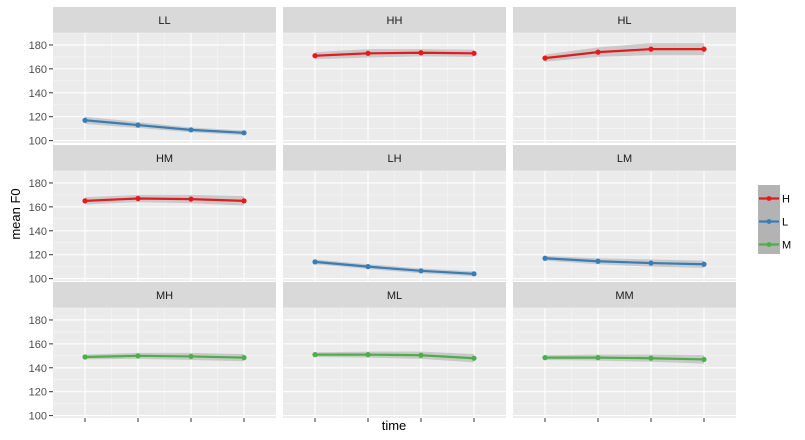 The height and width of the screenshot is (440, 805). I want to click on facet-strip-label: ML, so click(394, 296).